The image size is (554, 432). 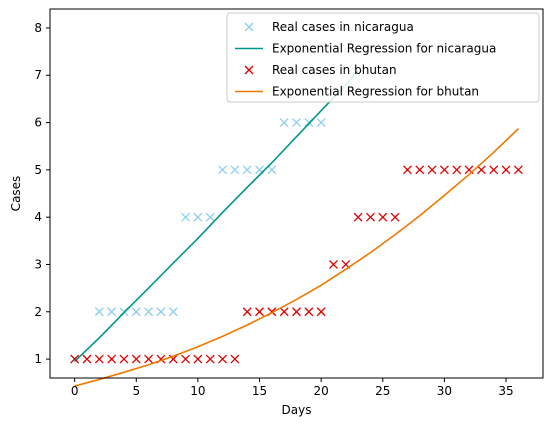 I want to click on y-tick-label: 4, so click(x=38, y=217).